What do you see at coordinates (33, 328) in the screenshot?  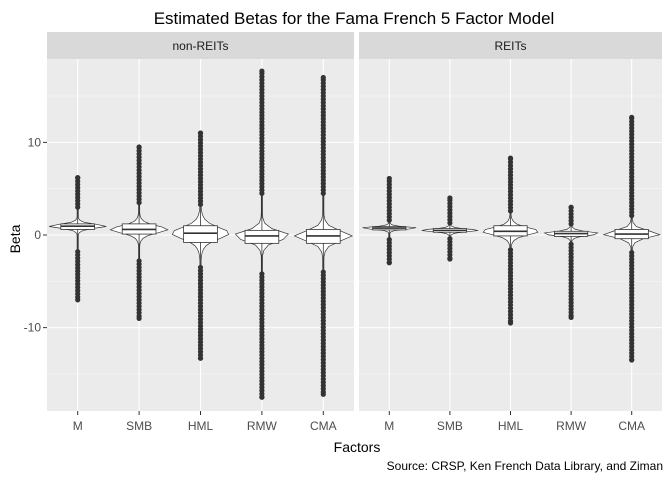 I see `y-tick-label: -10` at bounding box center [33, 328].